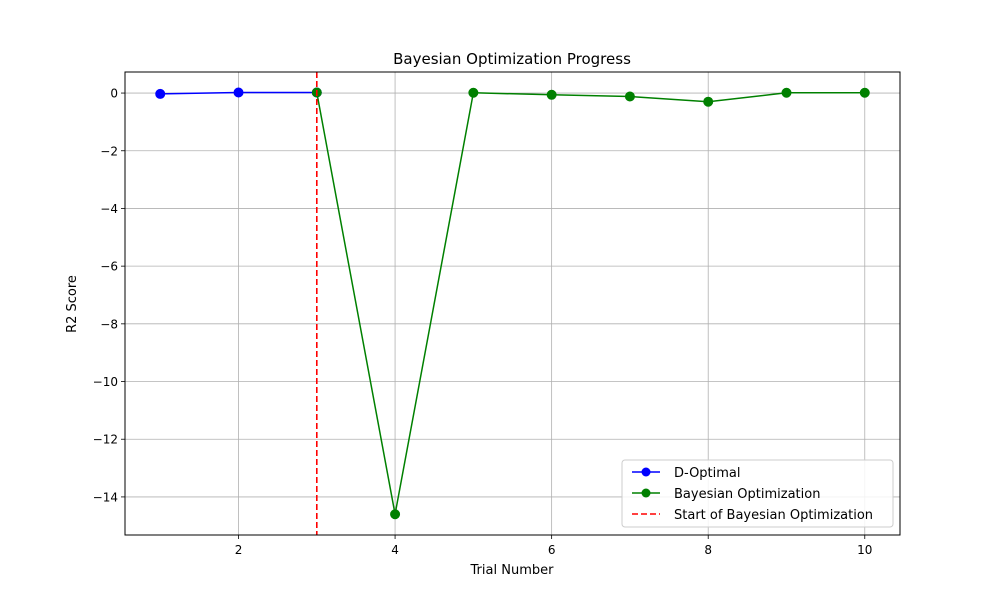 This screenshot has width=1000, height=600. What do you see at coordinates (239, 550) in the screenshot?
I see `x-tick-label: 2` at bounding box center [239, 550].